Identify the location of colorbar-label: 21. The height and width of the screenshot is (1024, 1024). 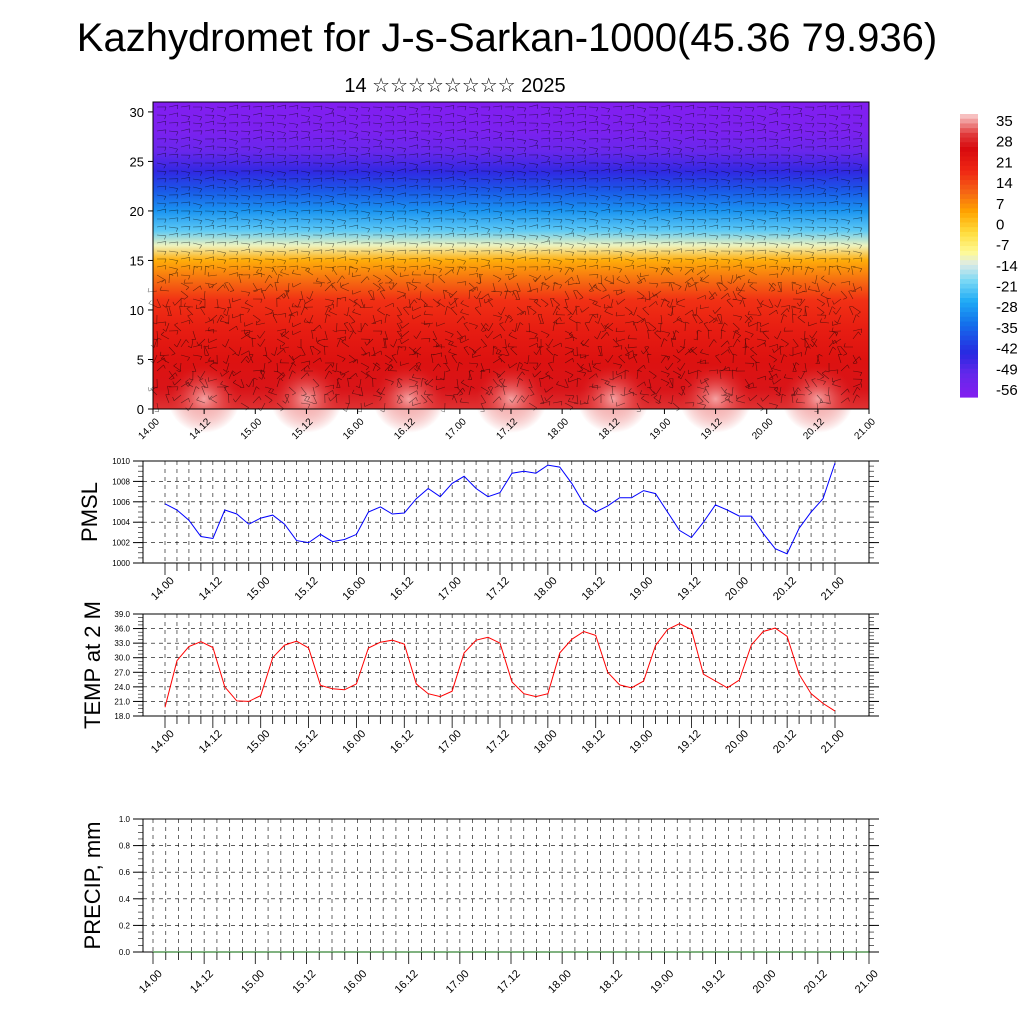
(1004, 162).